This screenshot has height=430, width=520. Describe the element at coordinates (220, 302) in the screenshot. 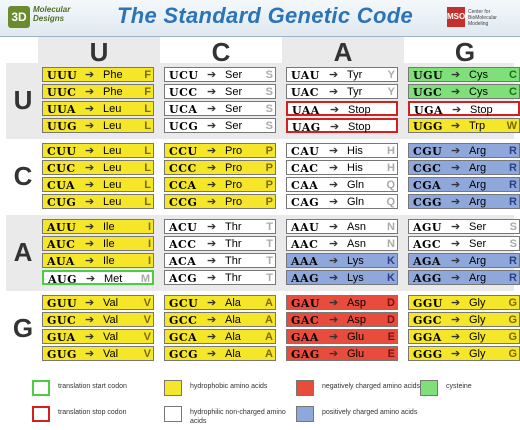

I see `codon-cell-gcu: GCU ➔ Ala A` at that location.